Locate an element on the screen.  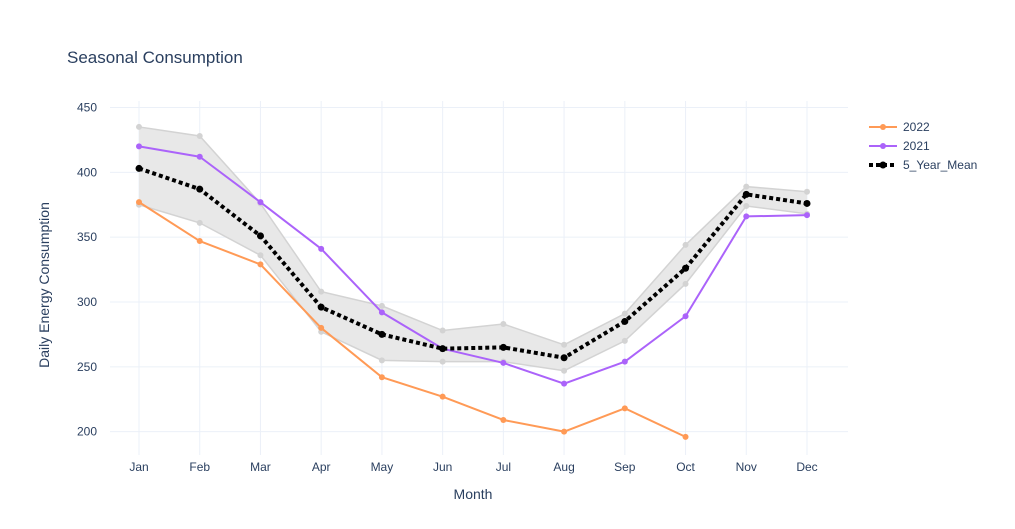
y-tick-label: 250 is located at coordinates (87, 367).